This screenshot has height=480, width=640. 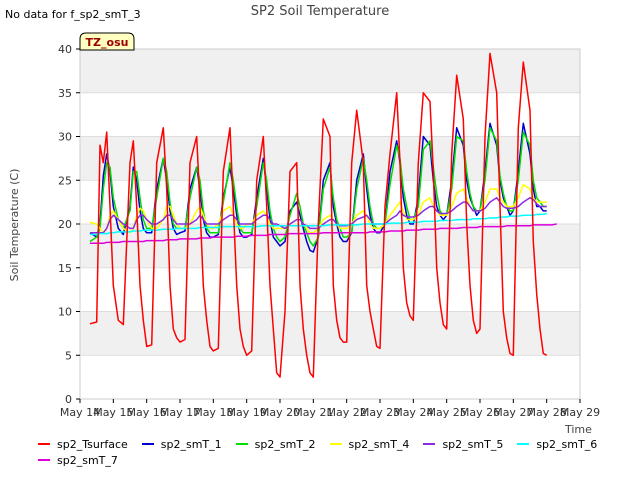 What do you see at coordinates (447, 412) in the screenshot?
I see `x-tick-label: May 25` at bounding box center [447, 412].